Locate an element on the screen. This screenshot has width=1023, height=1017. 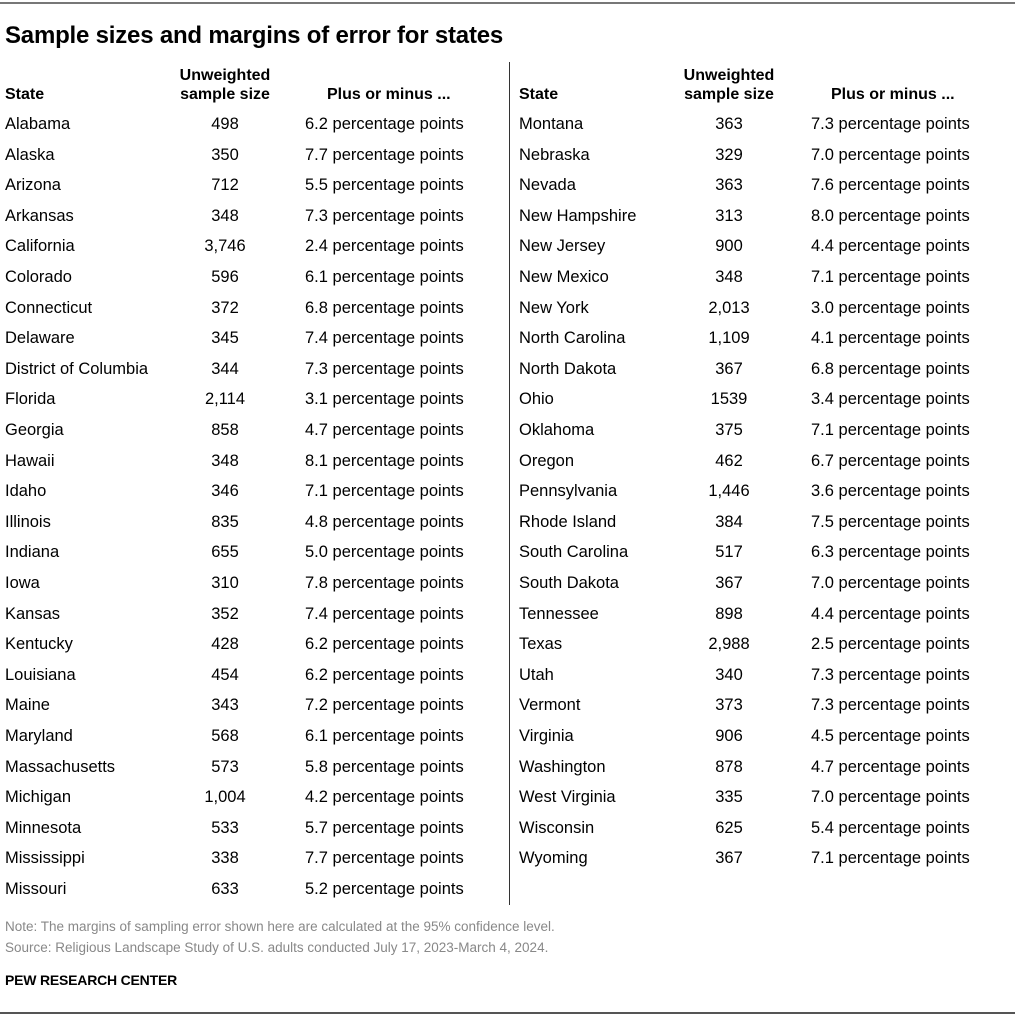
table-row: Washington 878 4.7 percentage points is located at coordinates (766, 767).